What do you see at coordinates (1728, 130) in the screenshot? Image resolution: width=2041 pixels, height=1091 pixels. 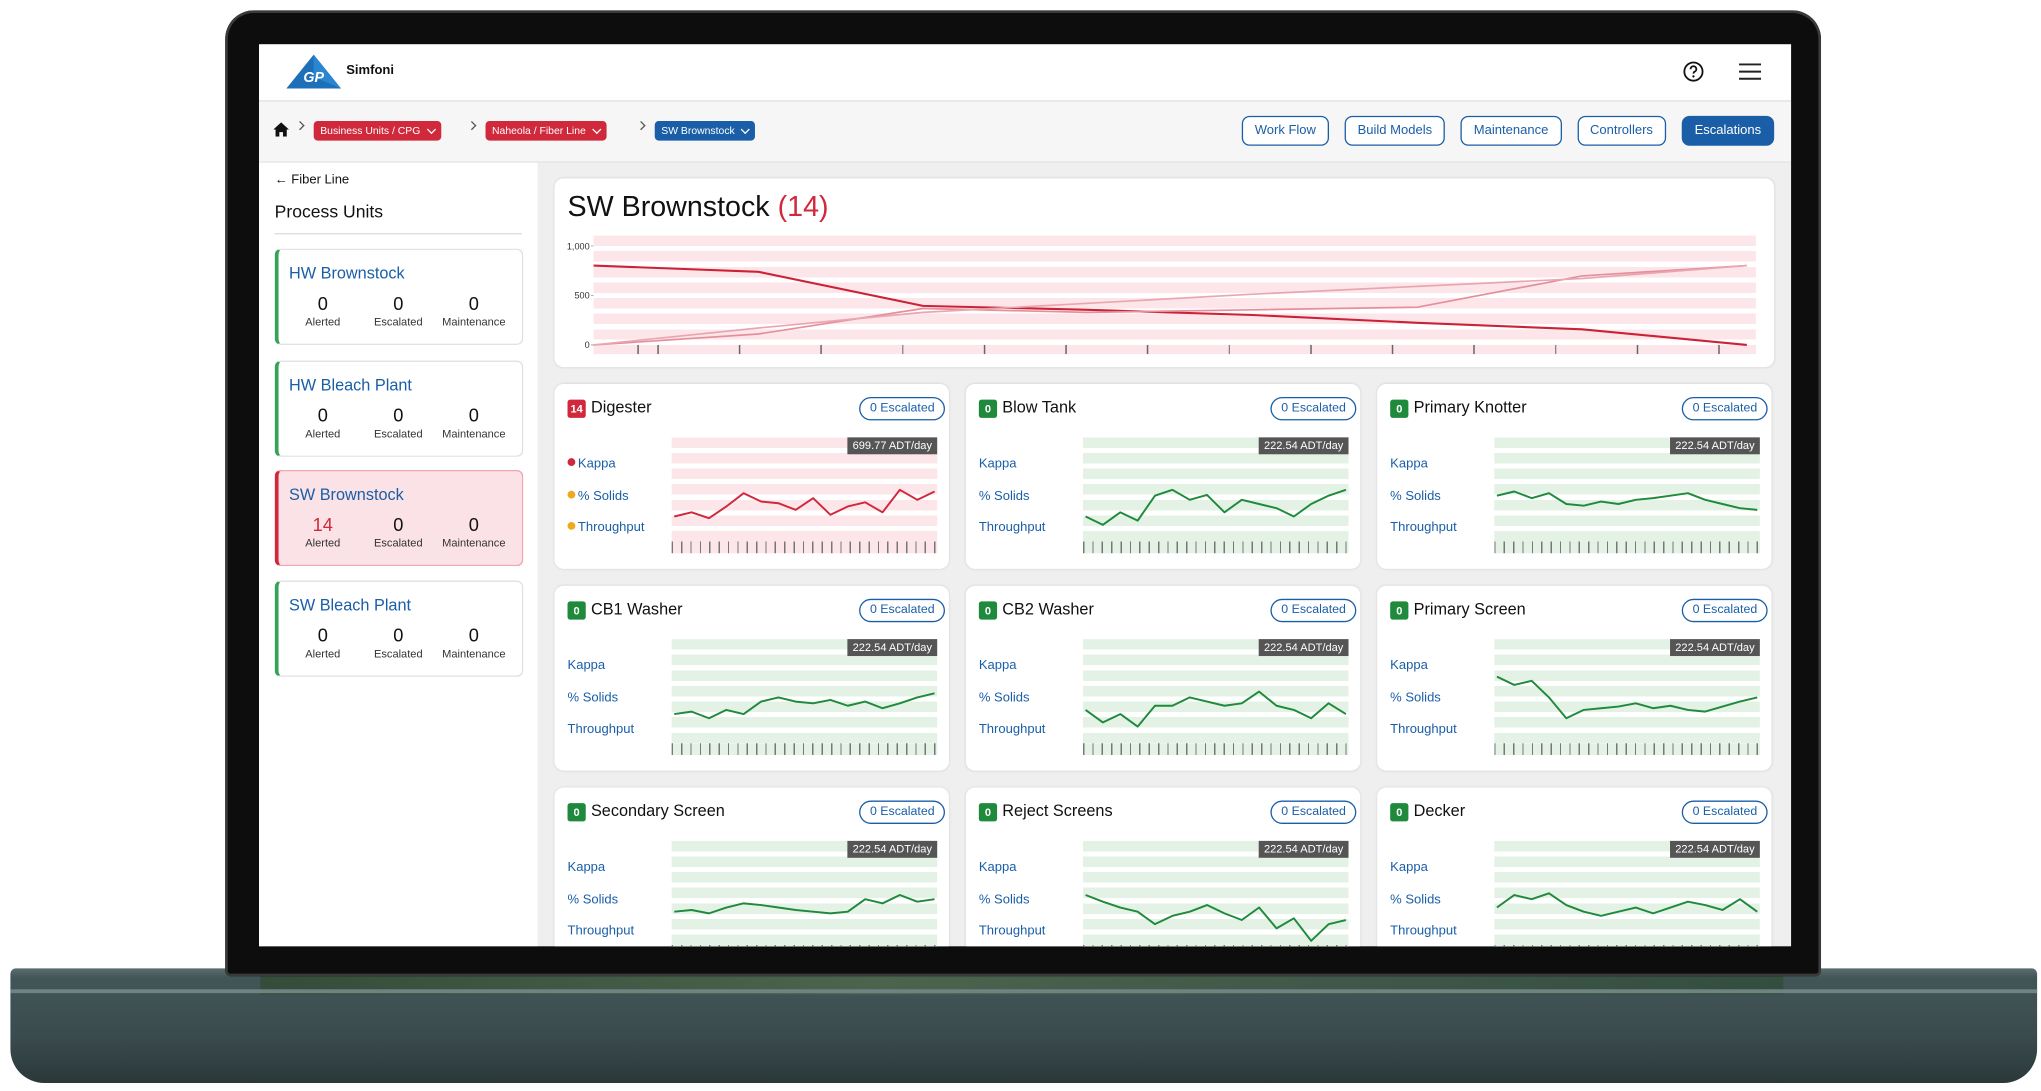 I see `nav-button: Escalations` at bounding box center [1728, 130].